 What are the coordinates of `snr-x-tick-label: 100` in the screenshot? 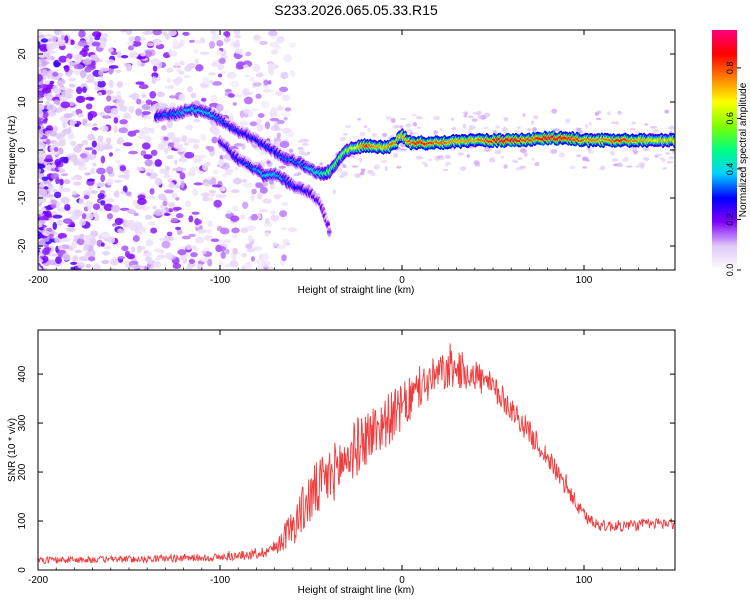 It's located at (584, 580).